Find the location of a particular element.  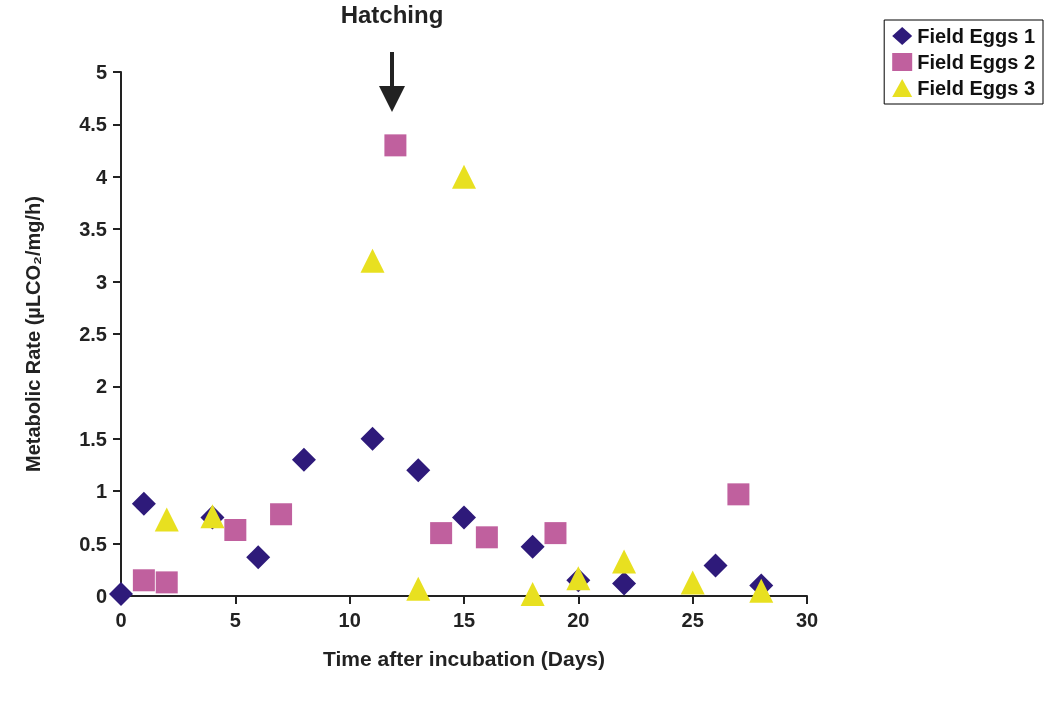

y-tick-label: 4 is located at coordinates (101, 176).